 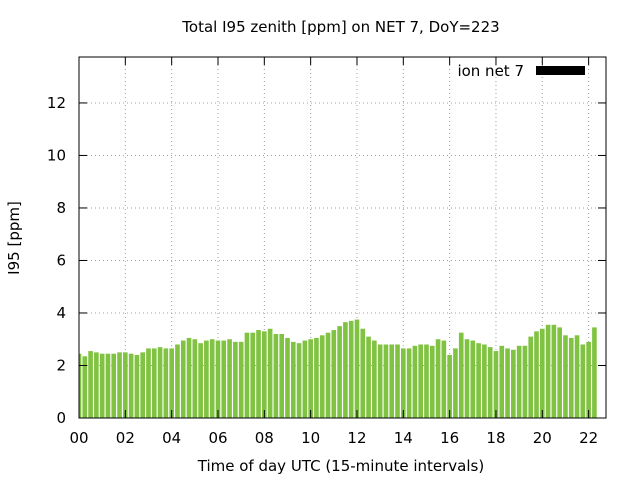 What do you see at coordinates (61, 260) in the screenshot?
I see `y-tick-label: 6` at bounding box center [61, 260].